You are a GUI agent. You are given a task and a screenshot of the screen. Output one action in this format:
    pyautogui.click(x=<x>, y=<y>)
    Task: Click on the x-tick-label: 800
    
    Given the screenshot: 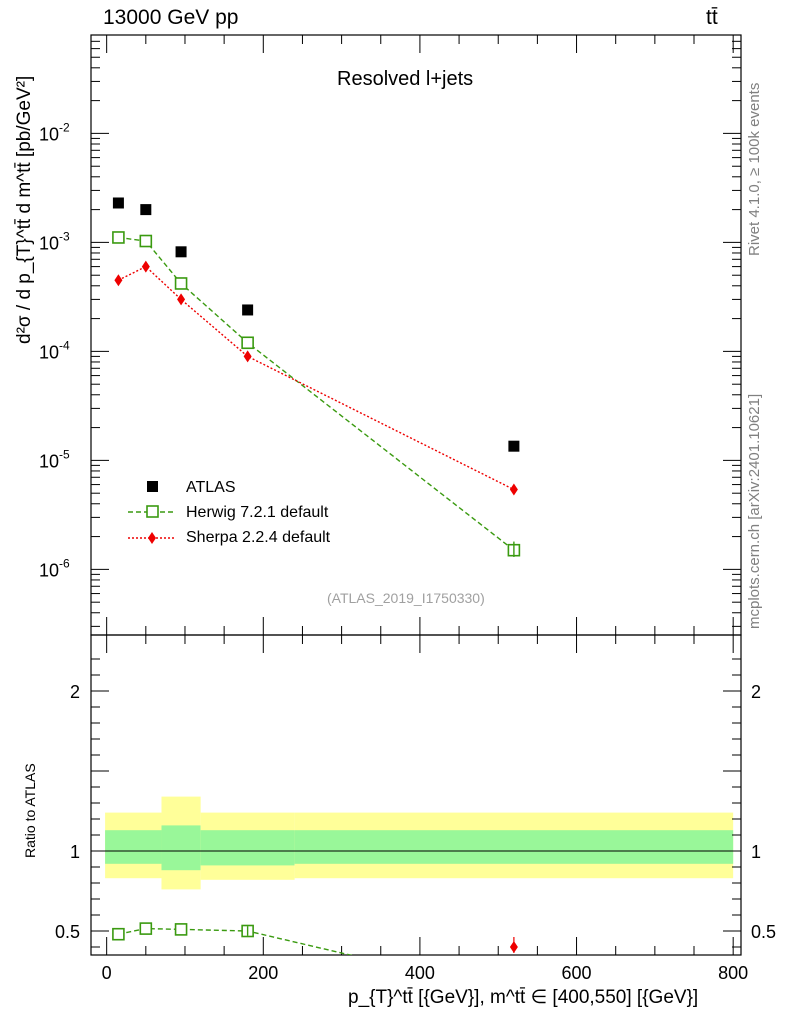 What is the action you would take?
    pyautogui.click(x=733, y=973)
    